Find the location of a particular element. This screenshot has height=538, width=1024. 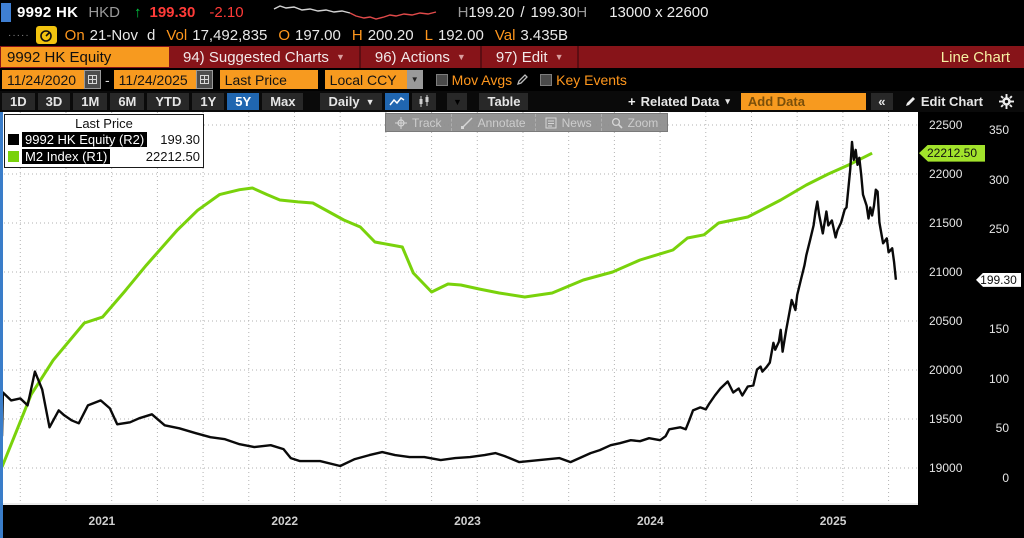

settings-gear-button is located at coordinates (1006, 101).